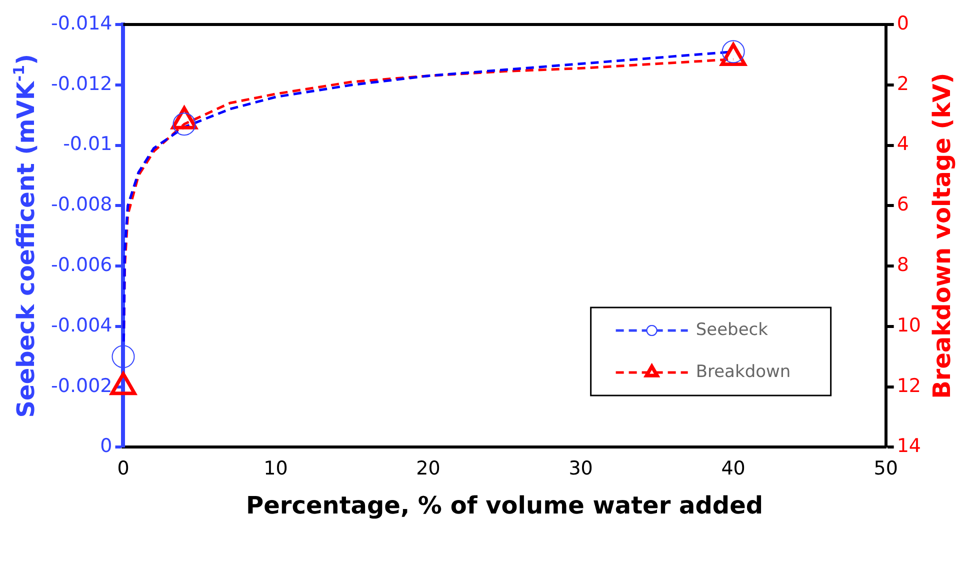 Image resolution: width=972 pixels, height=562 pixels. Describe the element at coordinates (886, 469) in the screenshot. I see `x-tick-label: 50` at that location.